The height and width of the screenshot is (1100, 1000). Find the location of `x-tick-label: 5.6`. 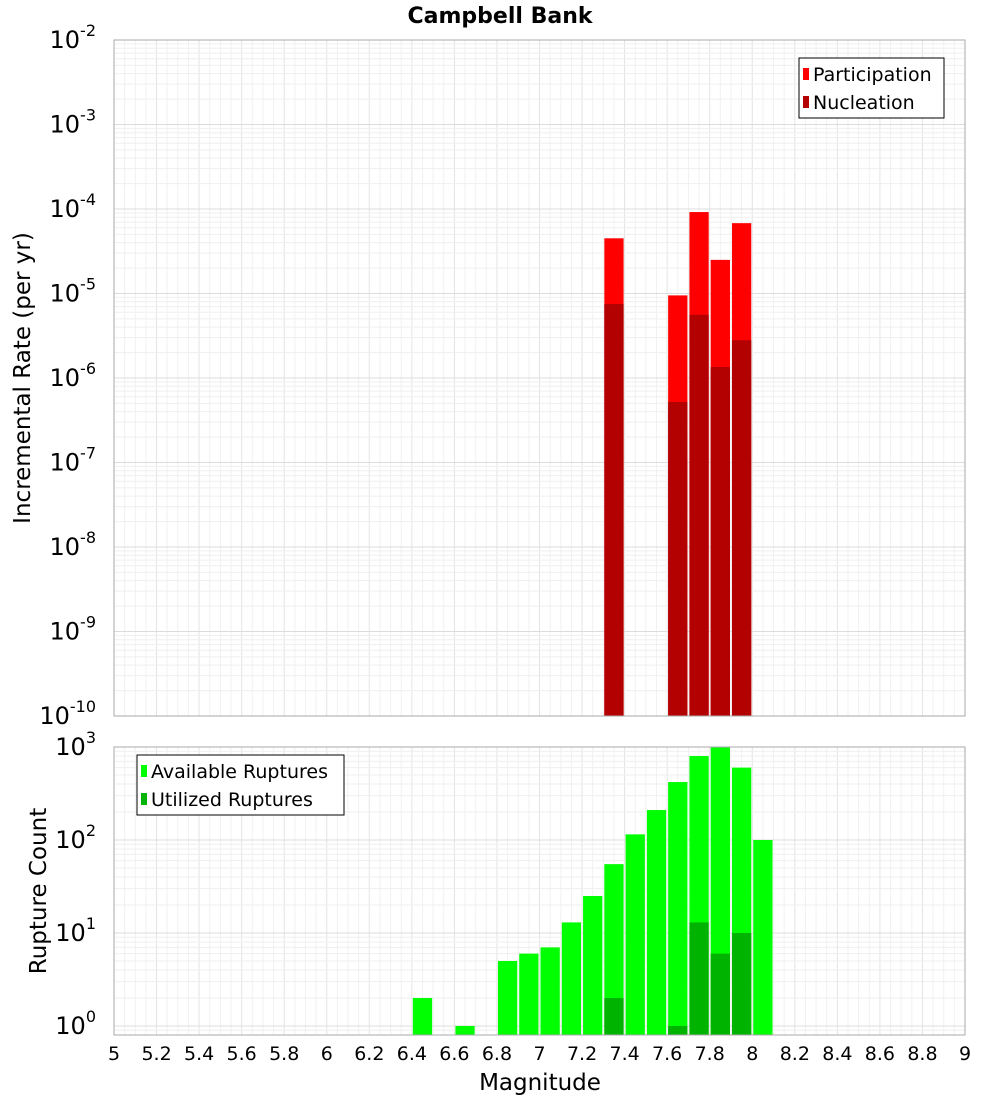

x-tick-label: 5.6 is located at coordinates (242, 1054).